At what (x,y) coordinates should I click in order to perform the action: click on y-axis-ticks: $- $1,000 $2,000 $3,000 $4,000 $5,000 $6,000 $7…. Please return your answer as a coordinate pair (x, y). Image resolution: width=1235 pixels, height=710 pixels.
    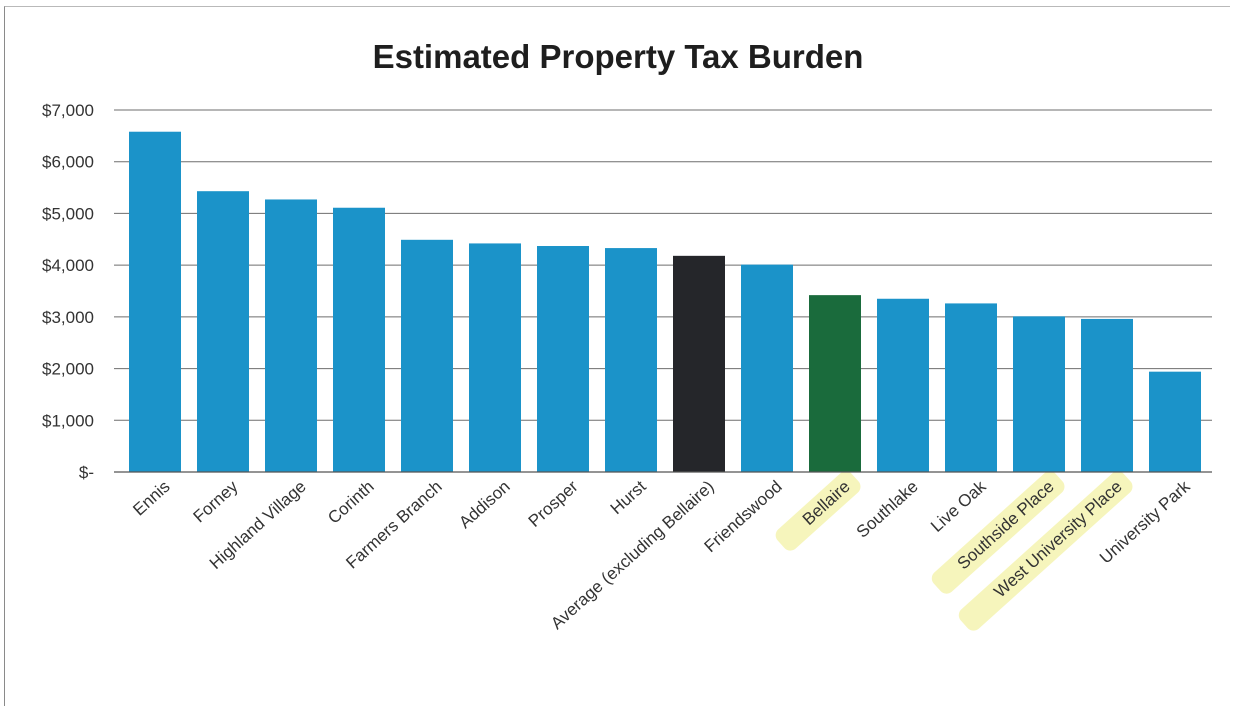
    Looking at the image, I should click on (68, 291).